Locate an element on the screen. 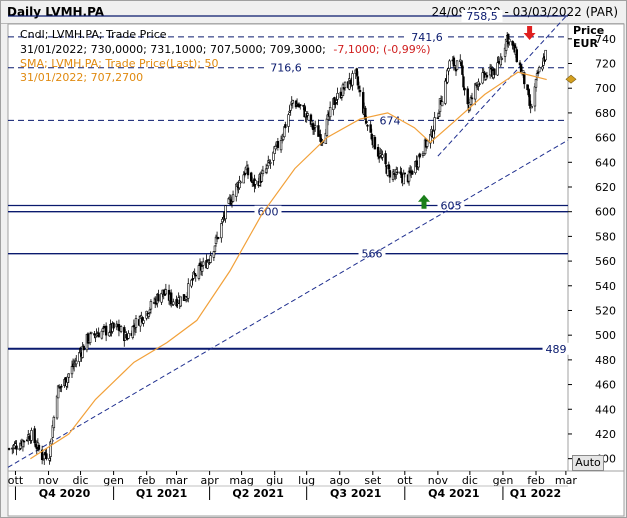  x-tick-label: feb is located at coordinates (536, 480).